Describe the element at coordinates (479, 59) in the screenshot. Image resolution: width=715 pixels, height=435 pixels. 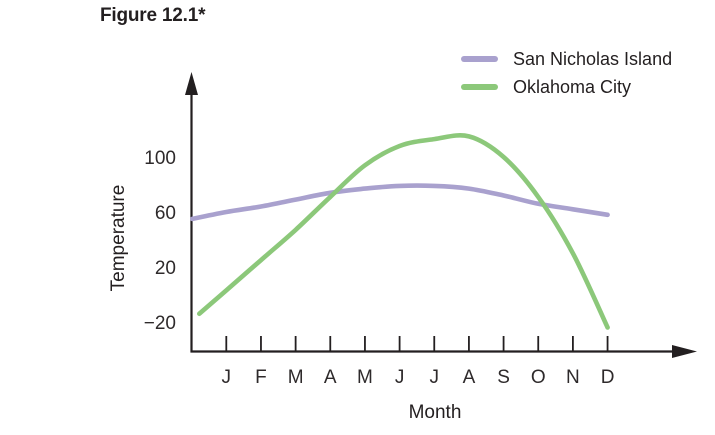
I see `legend-swatch-san-nicholas-island` at that location.